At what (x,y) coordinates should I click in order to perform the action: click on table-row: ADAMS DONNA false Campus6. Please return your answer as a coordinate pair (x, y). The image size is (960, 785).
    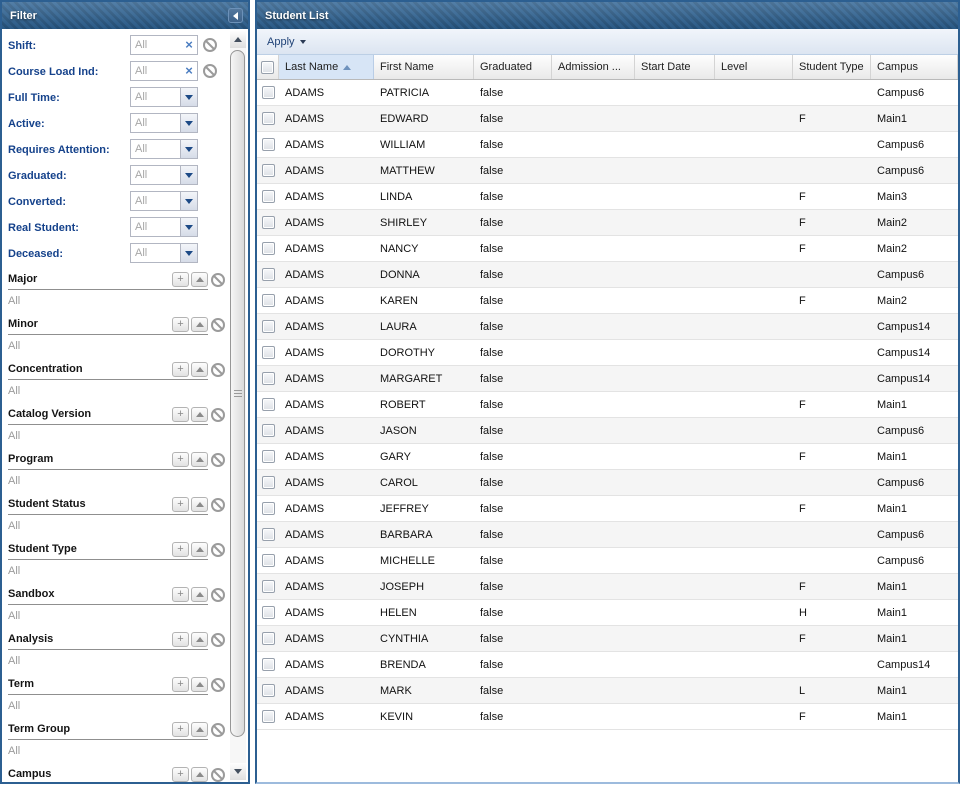
    Looking at the image, I should click on (607, 275).